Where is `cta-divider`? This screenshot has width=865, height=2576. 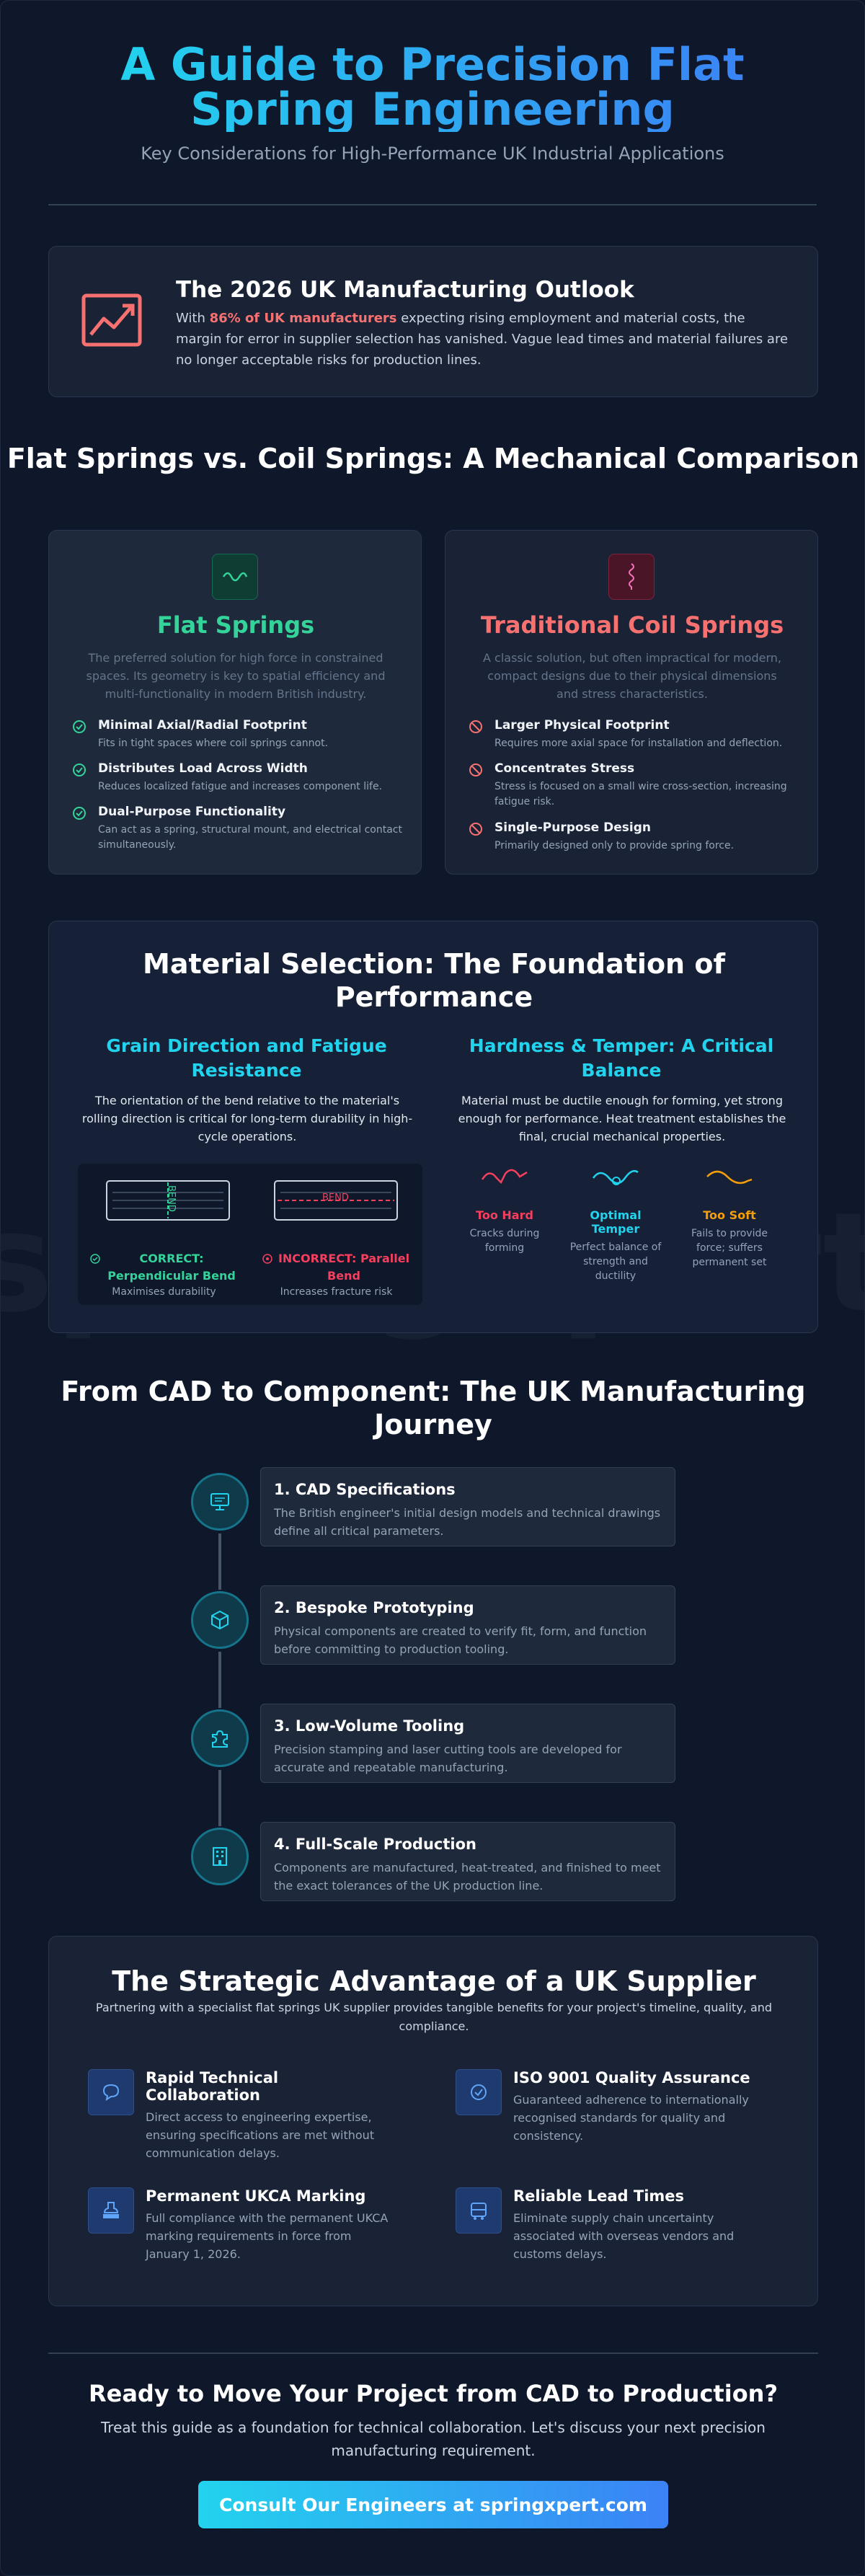 cta-divider is located at coordinates (433, 2353).